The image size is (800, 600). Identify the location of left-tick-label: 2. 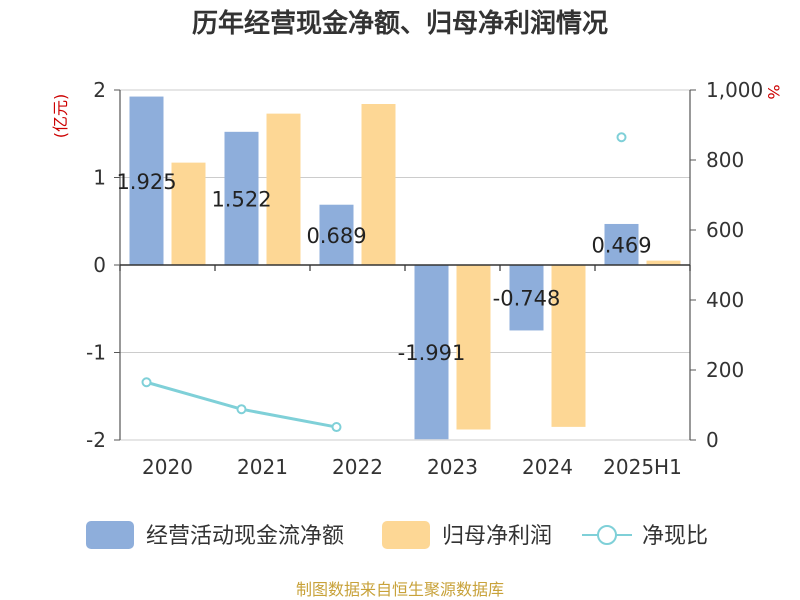
(99, 90).